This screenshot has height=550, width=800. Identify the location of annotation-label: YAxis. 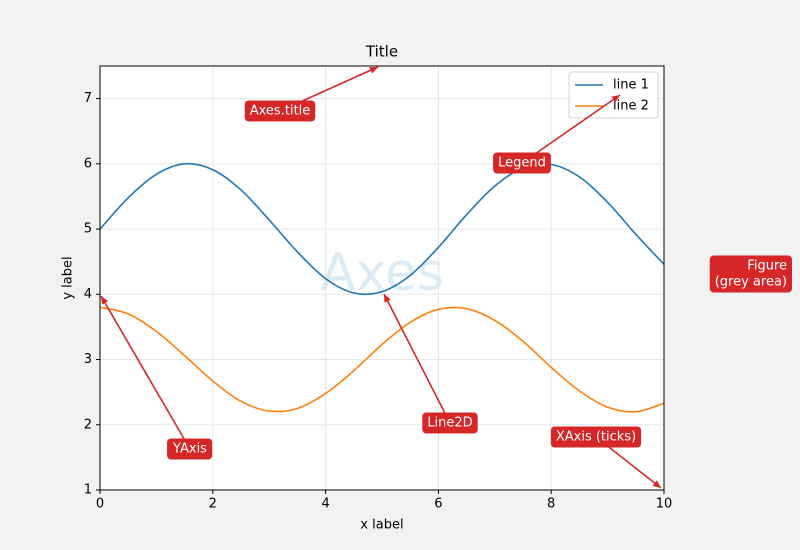
(189, 449).